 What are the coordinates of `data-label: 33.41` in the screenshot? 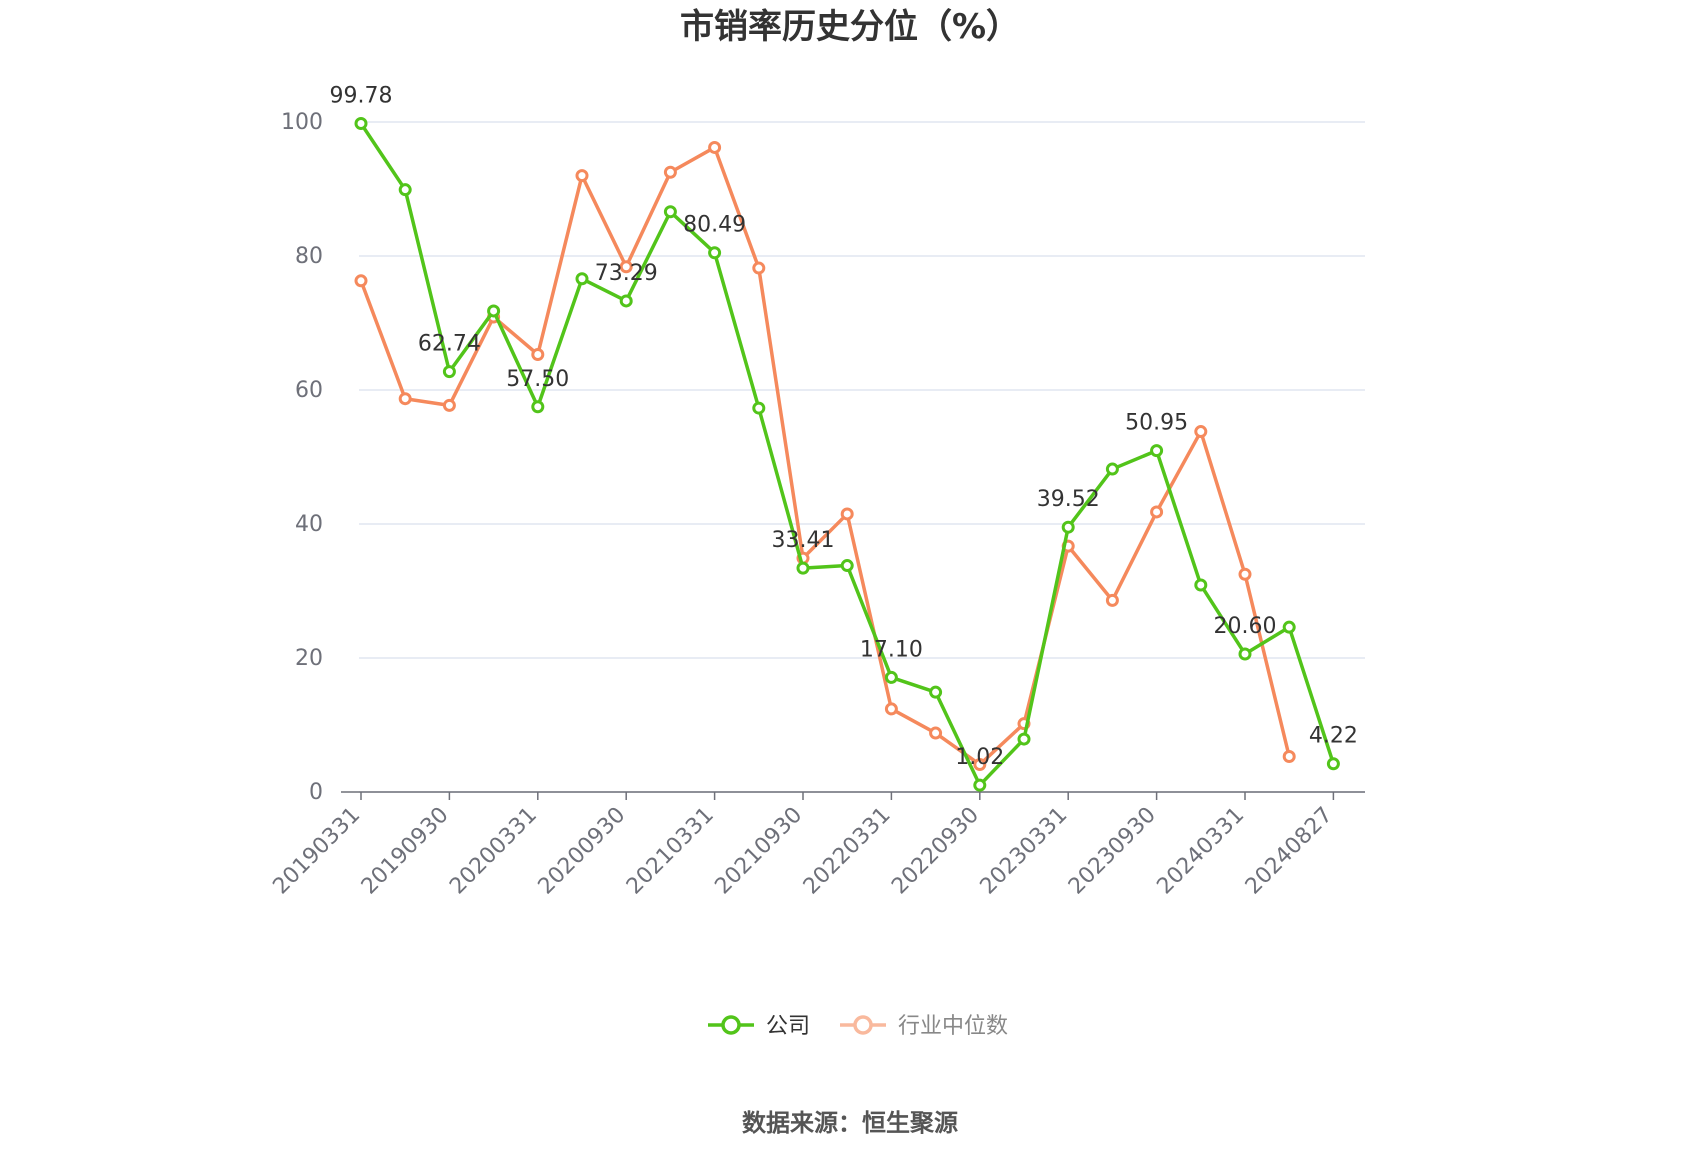 It's located at (803, 540).